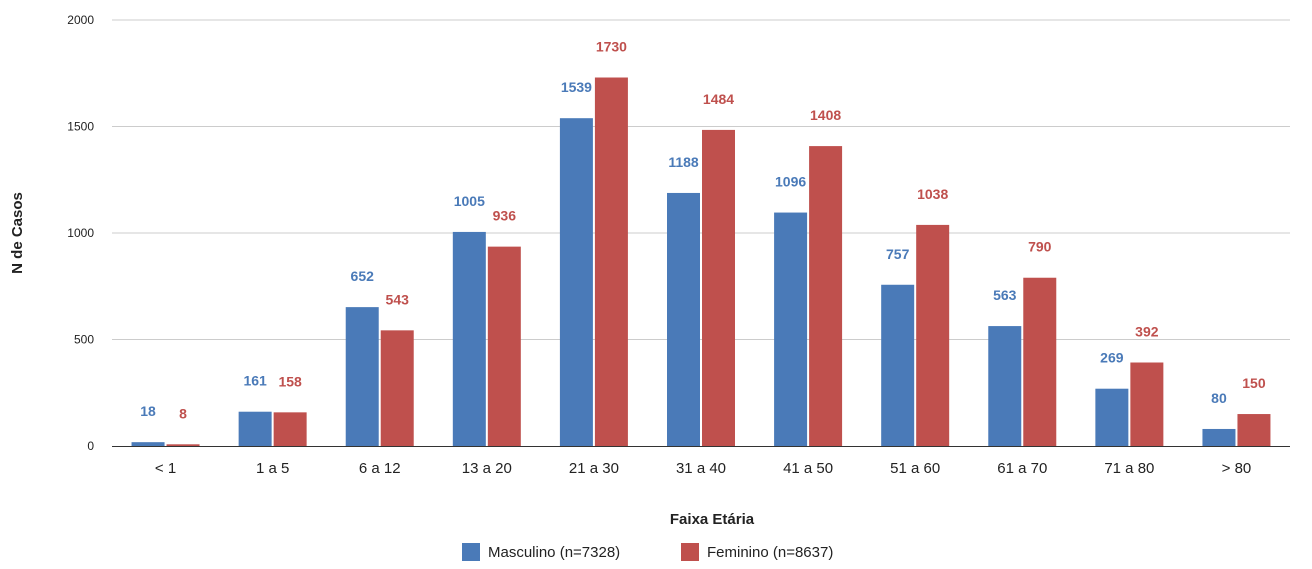  Describe the element at coordinates (90, 446) in the screenshot. I see `y-tick-label-0: 0` at that location.